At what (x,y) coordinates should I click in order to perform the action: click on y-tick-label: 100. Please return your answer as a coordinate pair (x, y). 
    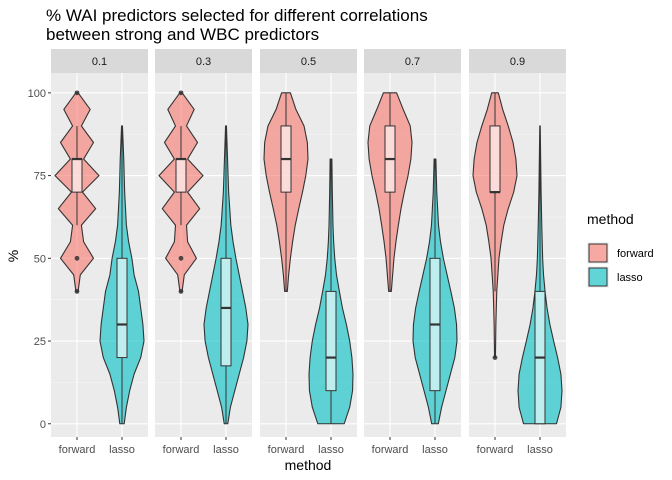
    Looking at the image, I should click on (37, 94).